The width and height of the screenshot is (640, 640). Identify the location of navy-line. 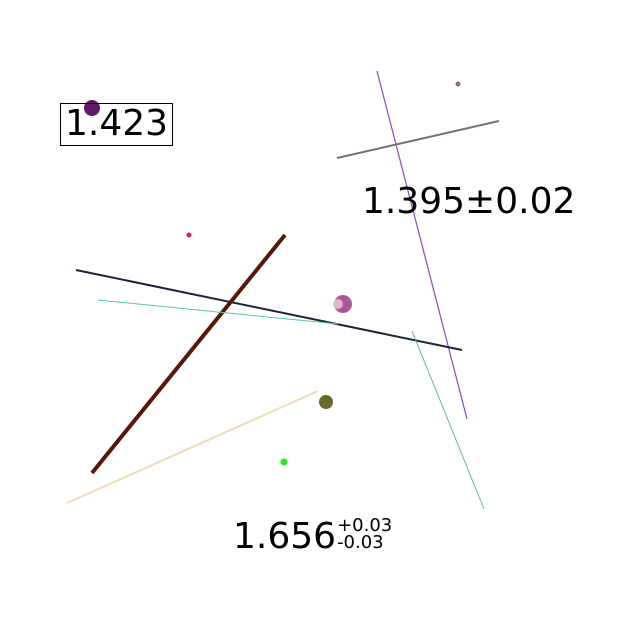
(269, 310).